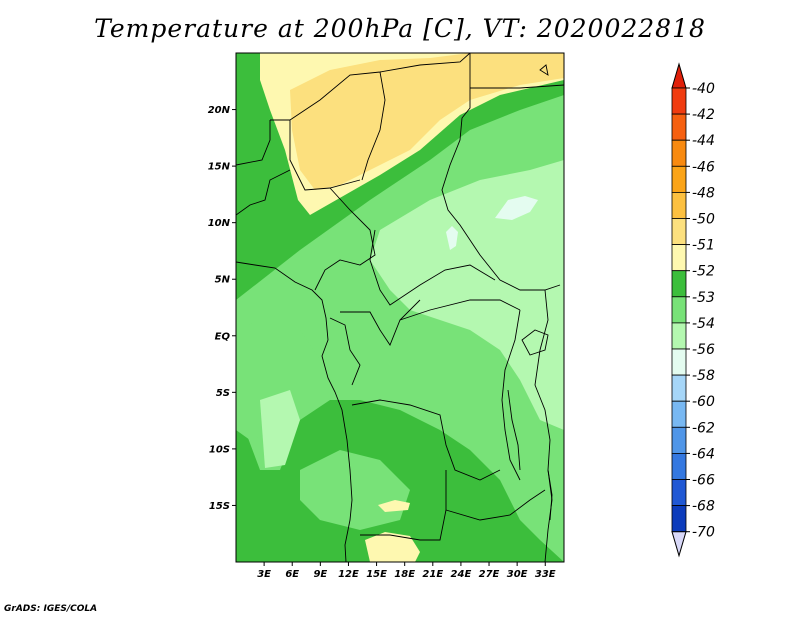 This screenshot has width=800, height=618. Describe the element at coordinates (219, 223) in the screenshot. I see `lat-tick-label: 10N` at that location.